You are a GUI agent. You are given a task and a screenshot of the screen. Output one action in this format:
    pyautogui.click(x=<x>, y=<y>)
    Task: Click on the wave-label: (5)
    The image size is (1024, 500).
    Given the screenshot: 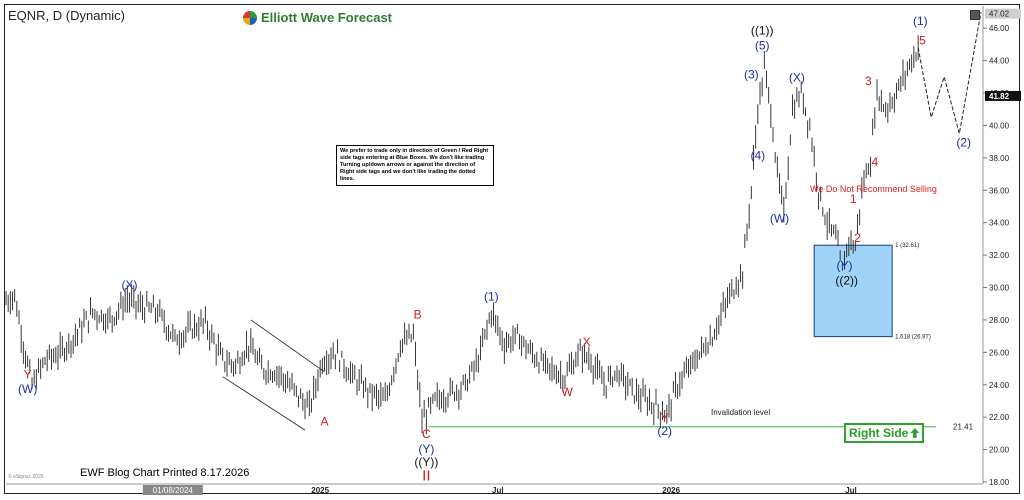 What is the action you would take?
    pyautogui.click(x=762, y=45)
    